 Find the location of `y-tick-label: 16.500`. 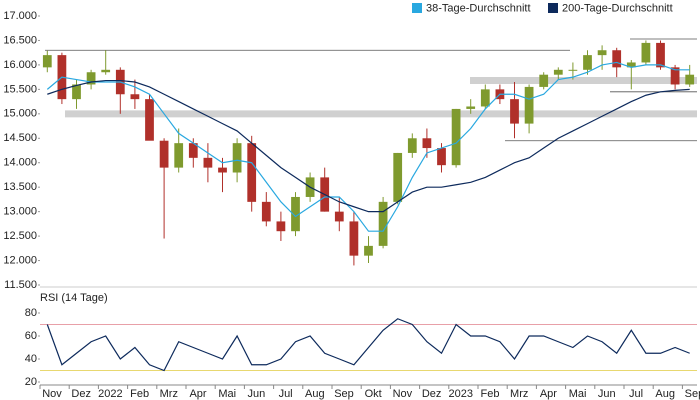

y-tick-label: 16.500 is located at coordinates (20, 40).